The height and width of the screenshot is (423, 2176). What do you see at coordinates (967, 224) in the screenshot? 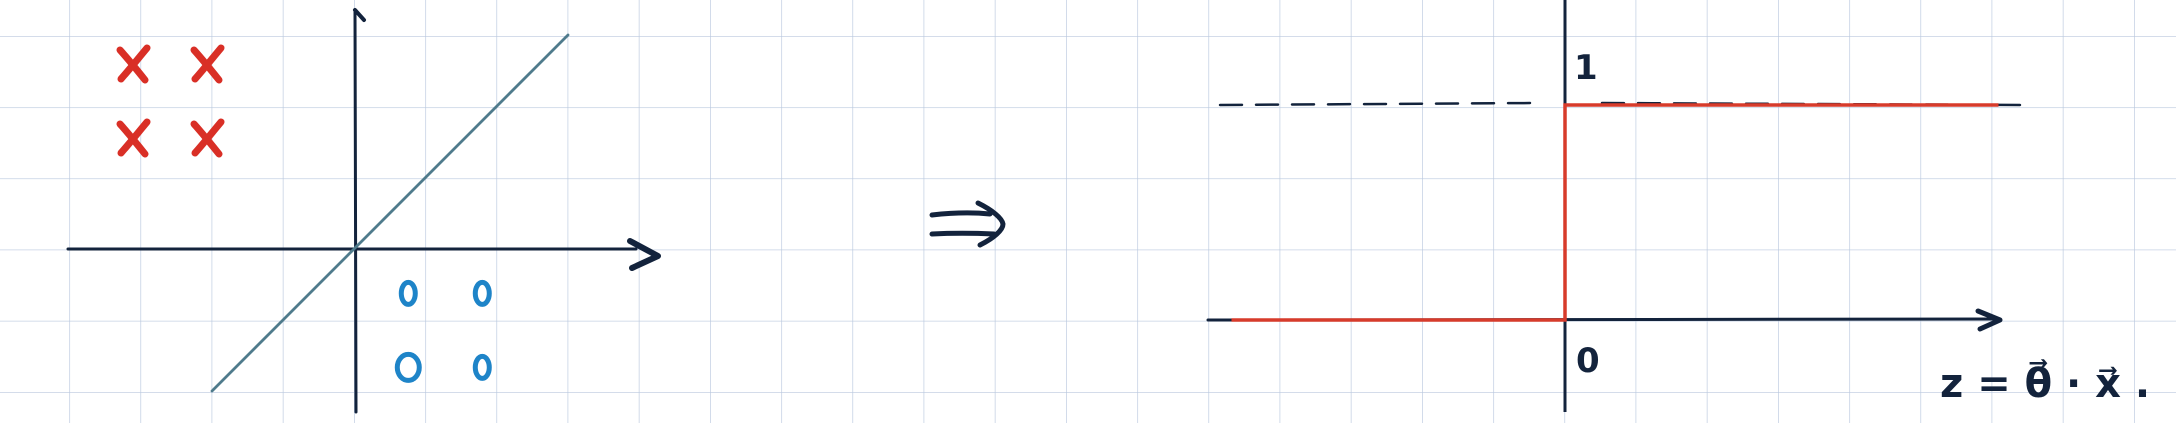
I see `implies-arrow` at bounding box center [967, 224].